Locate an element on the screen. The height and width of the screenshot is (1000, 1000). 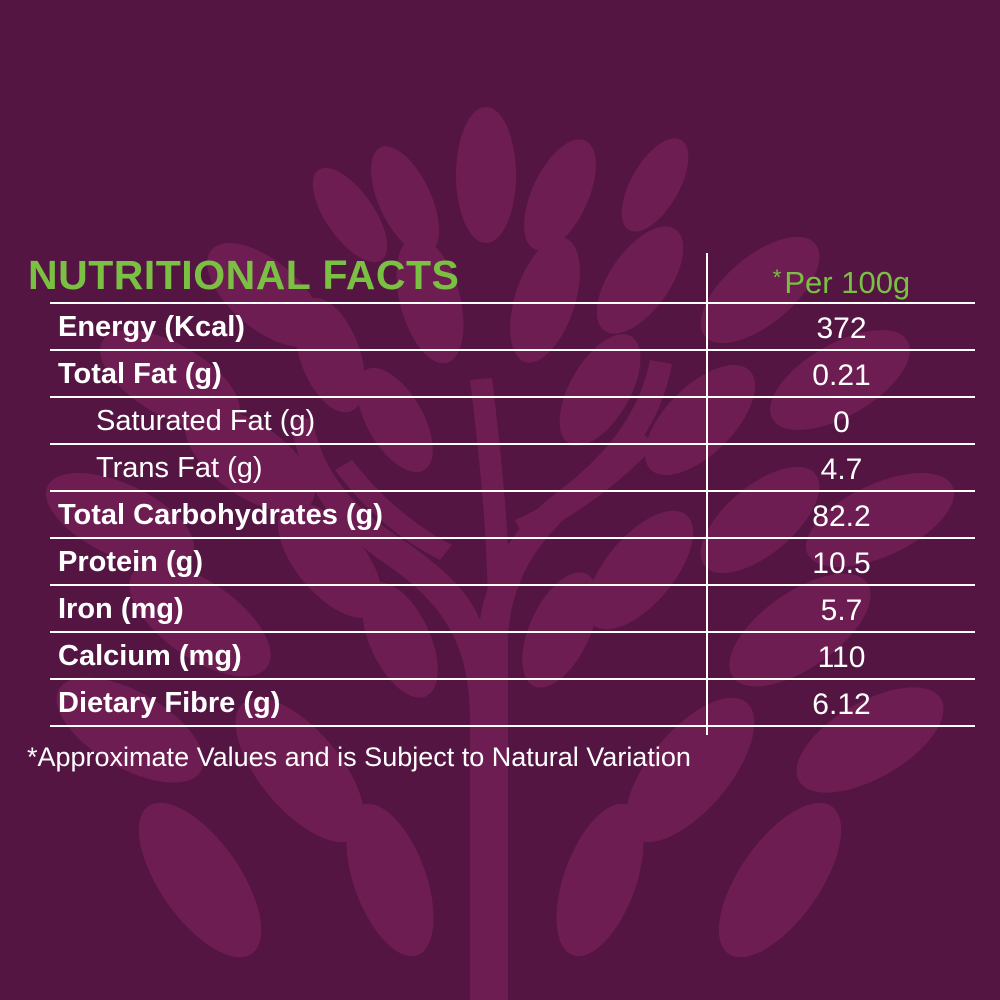
table-row: Trans Fat (g) 4.7 is located at coordinates (512, 466).